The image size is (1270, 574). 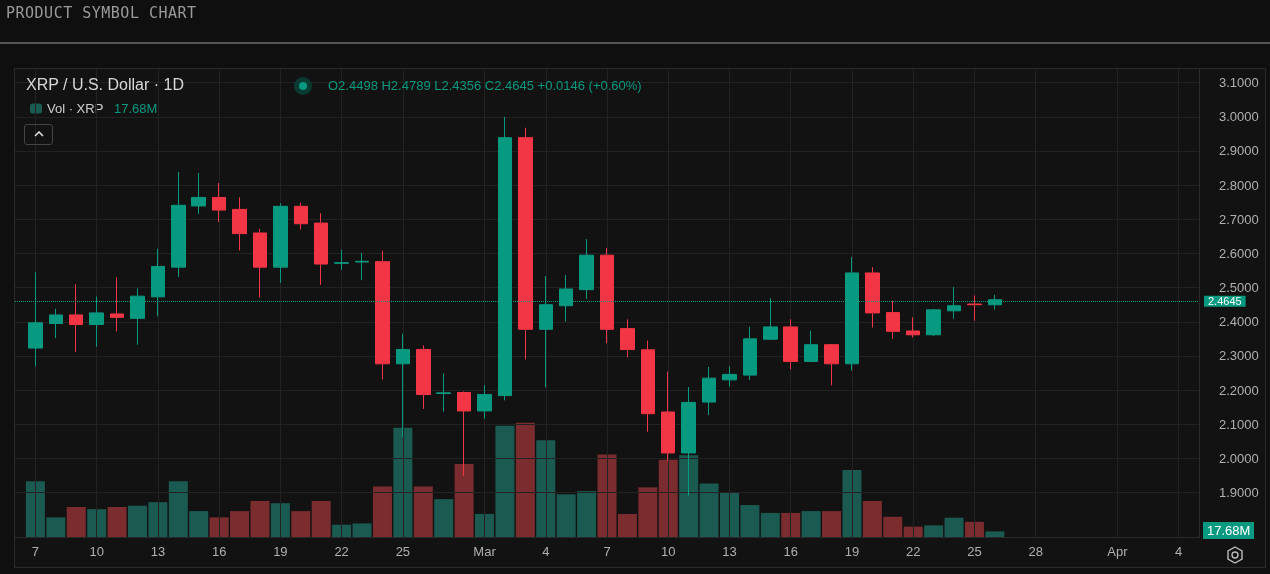 I want to click on x-tick-label: 28, so click(x=1035, y=551).